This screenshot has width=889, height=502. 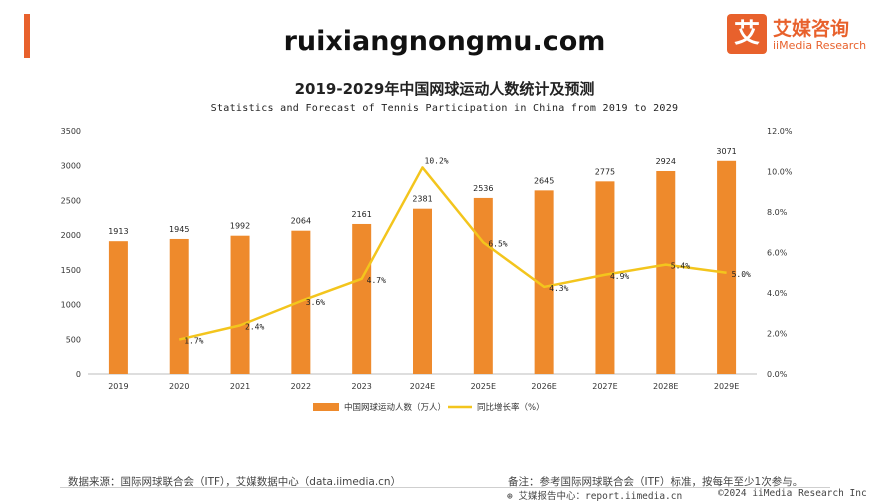 I want to click on growth-rate-label: 5.4%, so click(x=680, y=266).